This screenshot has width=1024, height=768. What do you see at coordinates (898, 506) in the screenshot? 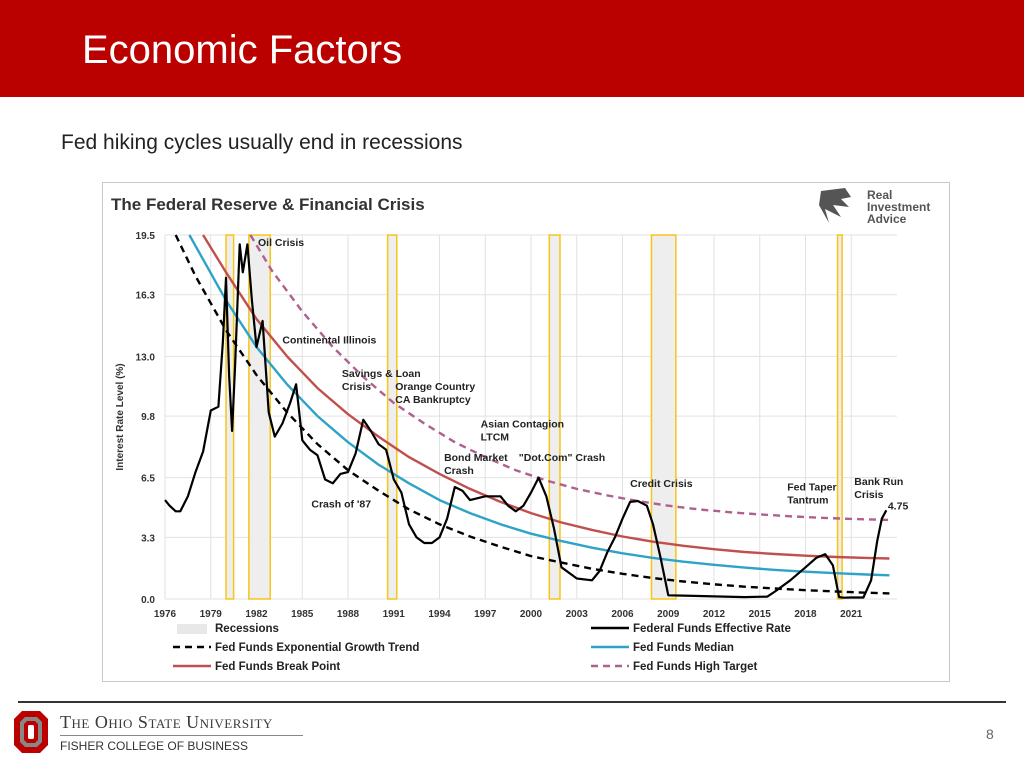
I see `chart-annotation: 4.75` at bounding box center [898, 506].